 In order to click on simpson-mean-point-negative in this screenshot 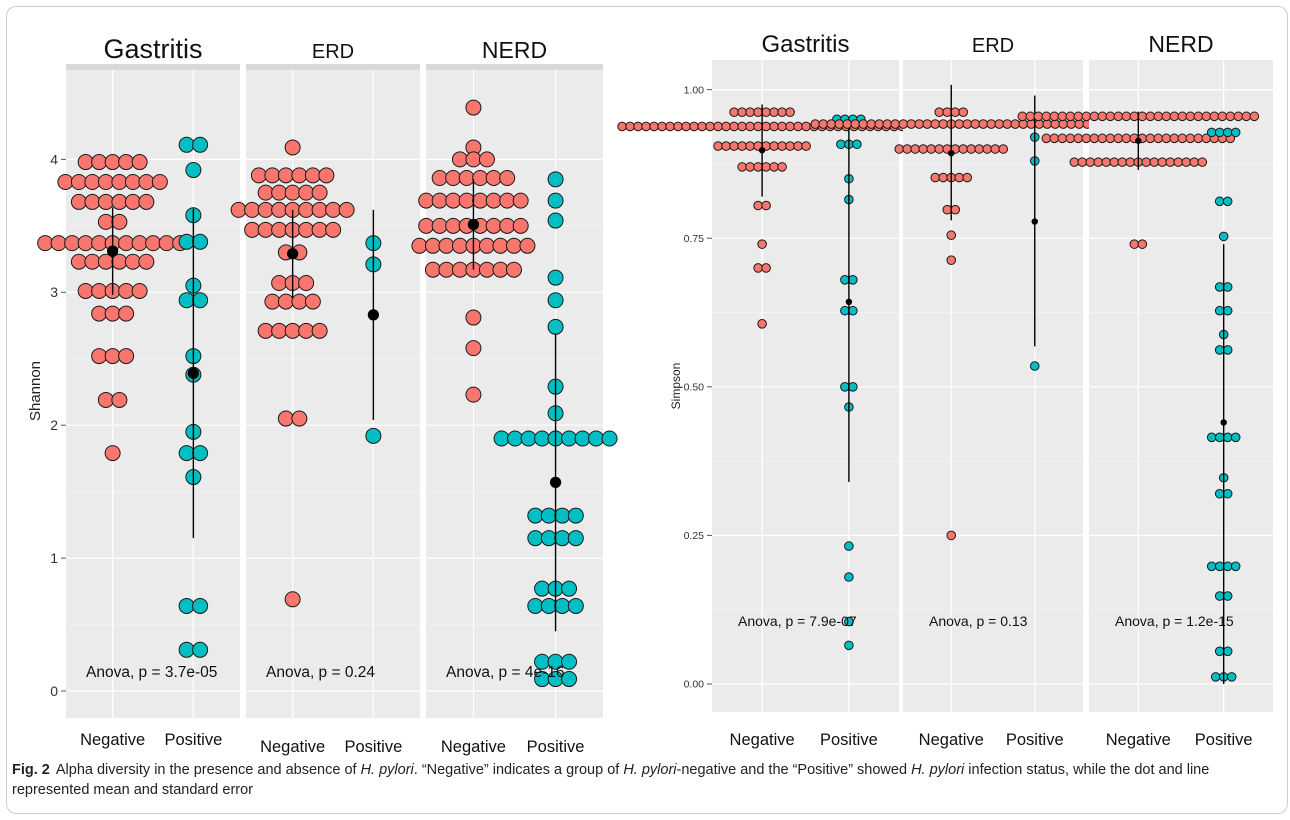, I will do `click(951, 153)`.